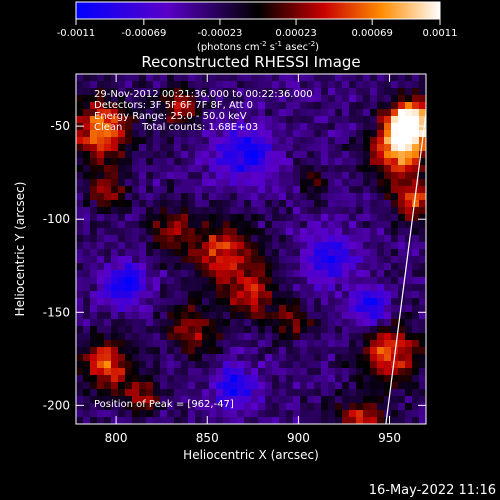 Image resolution: width=500 pixels, height=500 pixels. Describe the element at coordinates (258, 46) in the screenshot. I see `colorbar-unit: (photons cm-2 s-1 asec-2)` at that location.